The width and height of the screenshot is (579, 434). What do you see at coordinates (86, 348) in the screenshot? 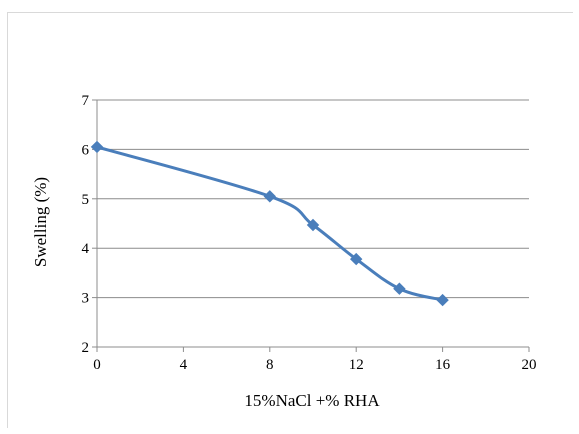
I see `y-tick-label-2: 2` at bounding box center [86, 348].